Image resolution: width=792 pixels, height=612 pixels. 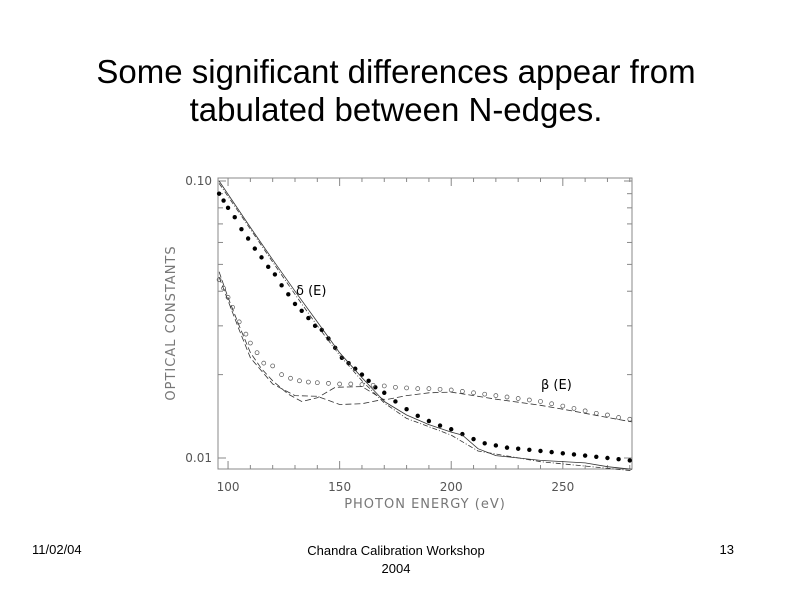 I want to click on y-tick-label: 0.10, so click(x=198, y=181).